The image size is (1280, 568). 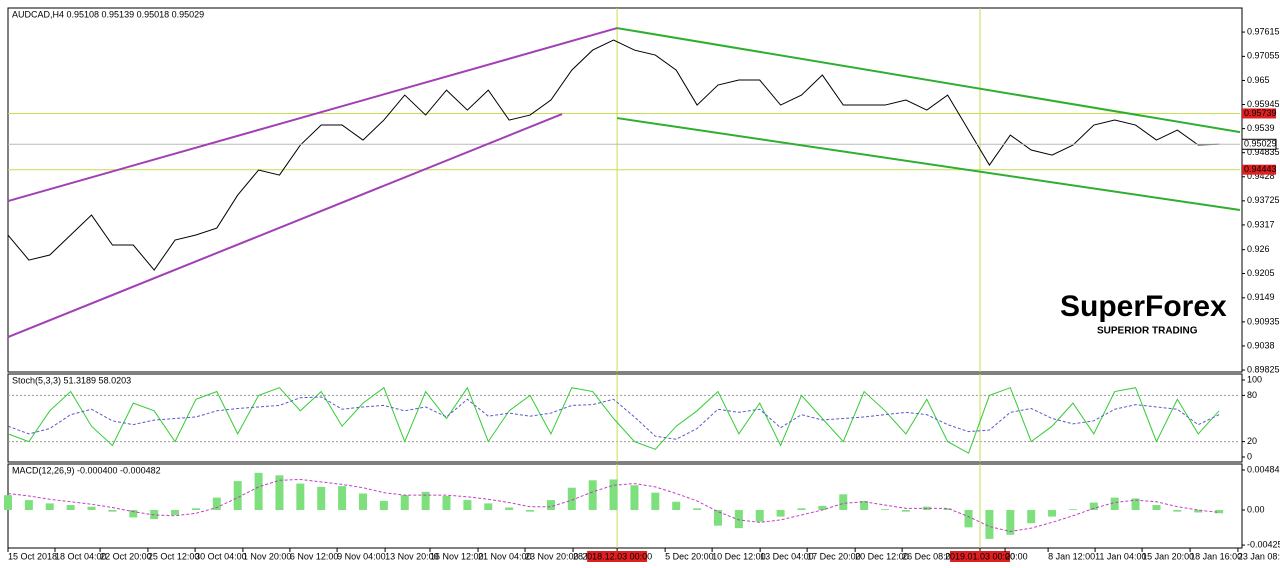 I want to click on panel-title: MACD(12,26,9) -0.000400 -0.000482, so click(x=86, y=470).